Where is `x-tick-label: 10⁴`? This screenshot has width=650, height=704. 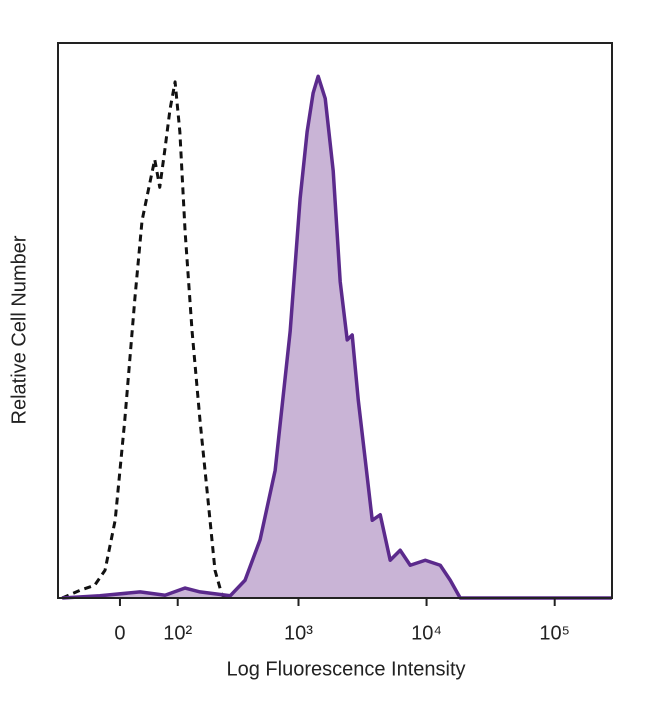 x-tick-label: 10⁴ is located at coordinates (426, 633).